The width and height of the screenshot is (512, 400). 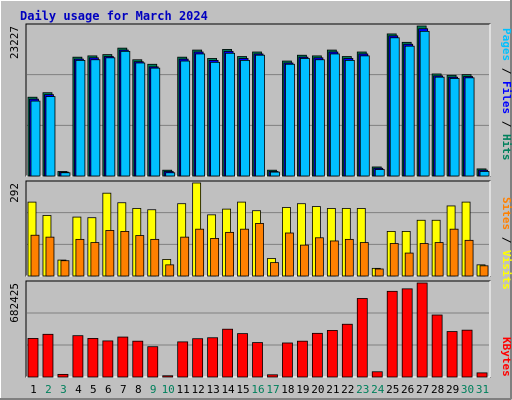 I want to click on x-tick-label: 30, so click(x=467, y=389).